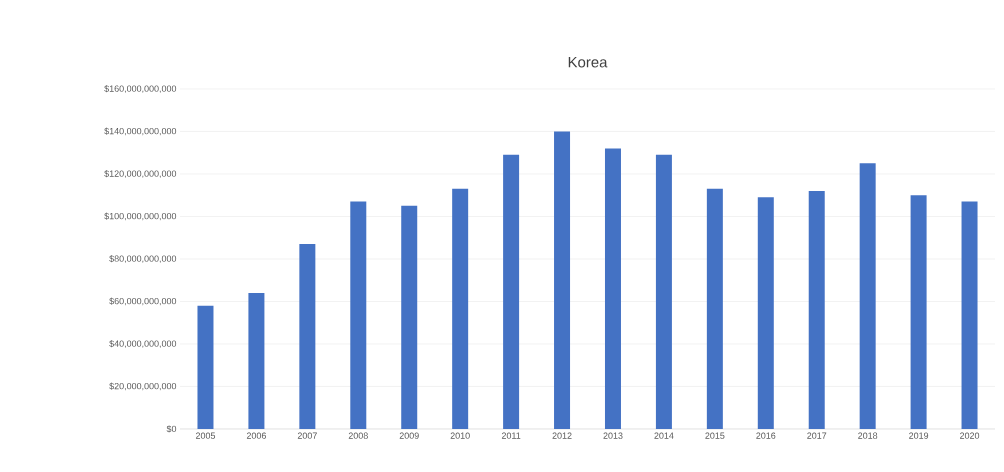 The width and height of the screenshot is (1004, 472). Describe the element at coordinates (766, 435) in the screenshot. I see `x-tick-label: 2016` at that location.